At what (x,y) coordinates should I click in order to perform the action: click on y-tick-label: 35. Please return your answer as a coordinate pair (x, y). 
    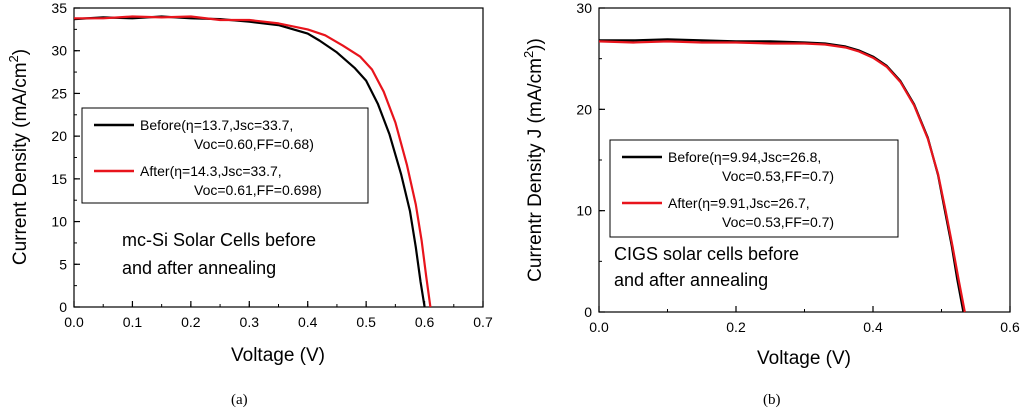
    Looking at the image, I should click on (59, 8).